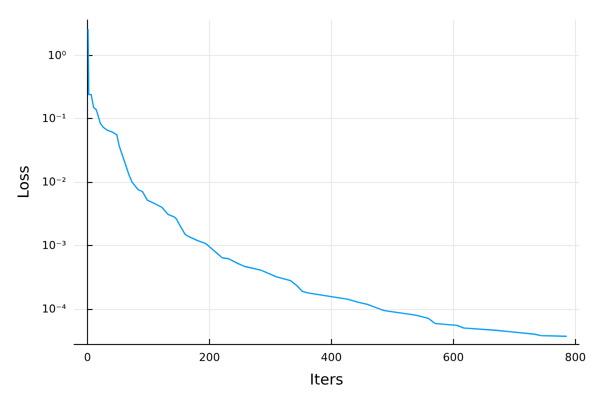 The width and height of the screenshot is (600, 400). Describe the element at coordinates (575, 357) in the screenshot. I see `x-tick-label: 800` at that location.